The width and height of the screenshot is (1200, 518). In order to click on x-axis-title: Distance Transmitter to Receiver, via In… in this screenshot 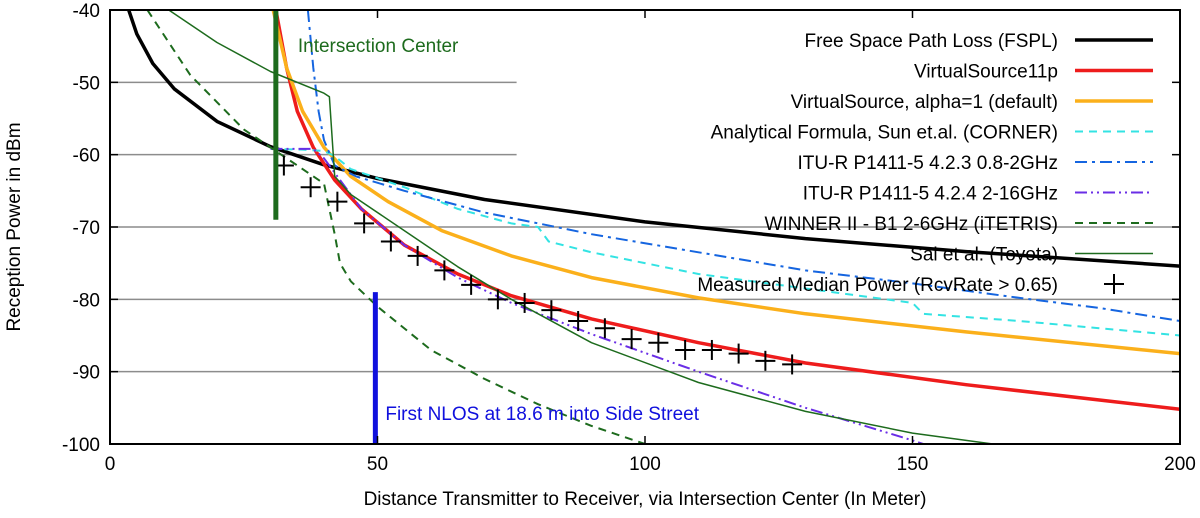, I will do `click(645, 499)`.